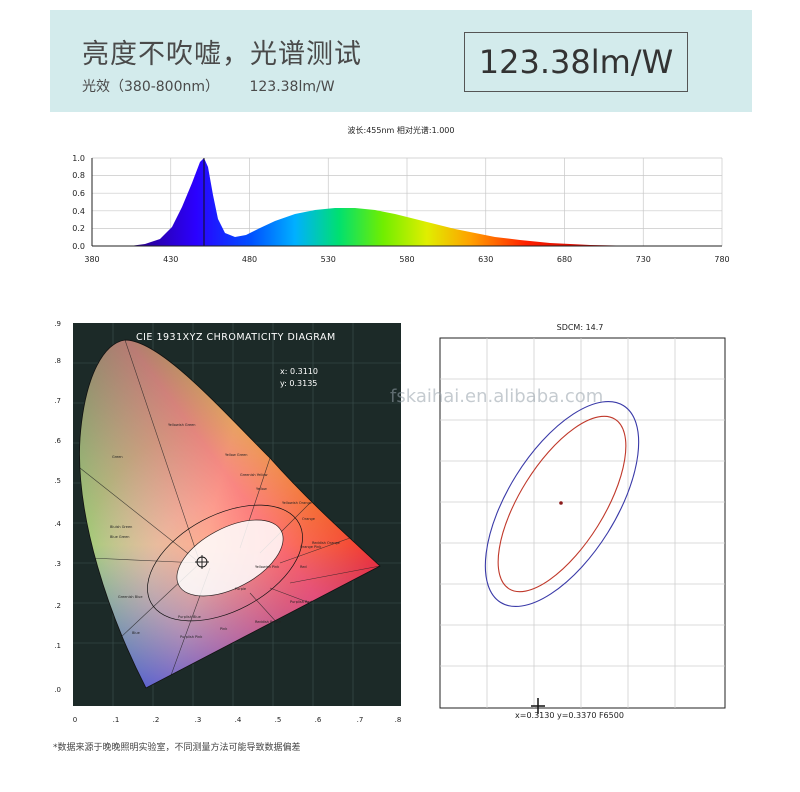 This screenshot has width=800, height=792. What do you see at coordinates (222, 54) in the screenshot?
I see `banner-title: 亮度不吹嘘，光谱测试` at bounding box center [222, 54].